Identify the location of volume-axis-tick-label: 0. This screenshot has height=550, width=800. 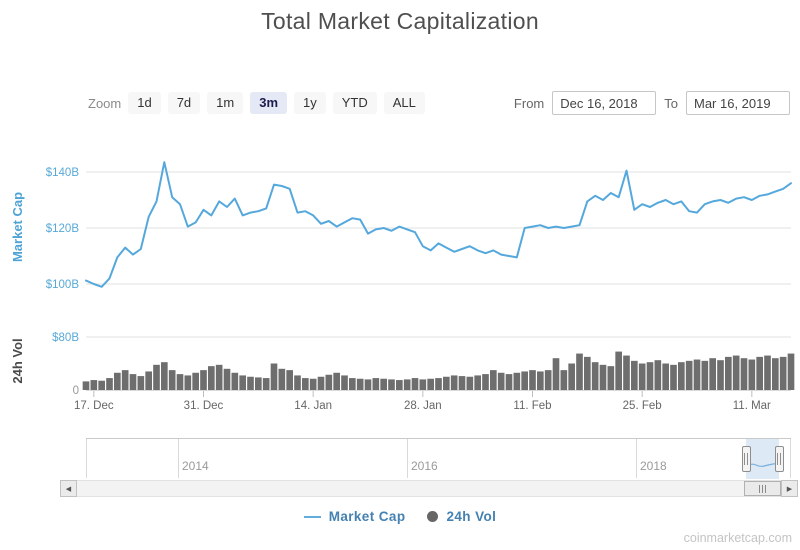
(76, 391).